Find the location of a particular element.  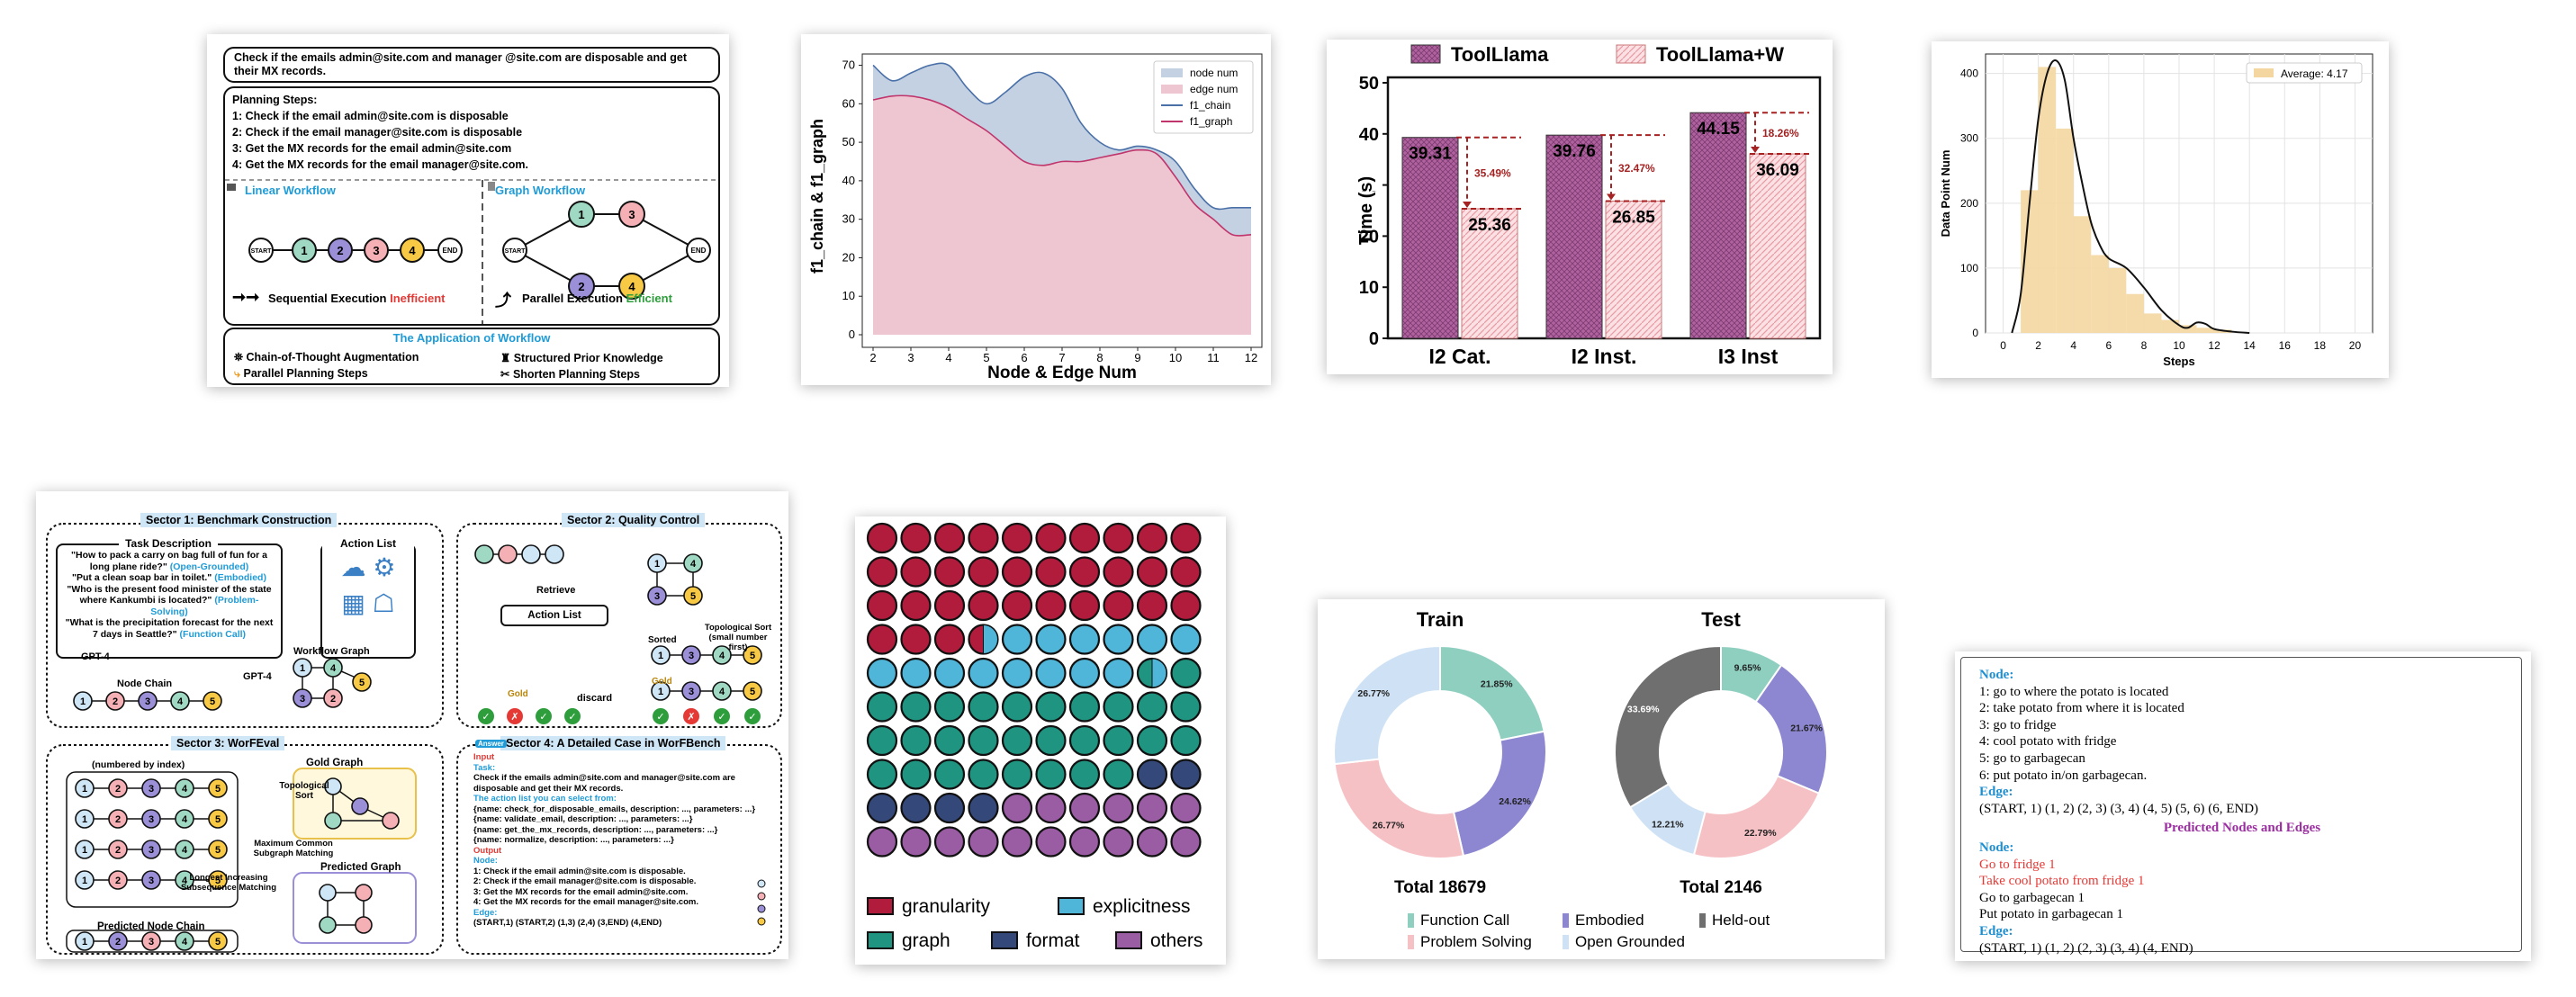

slice-label: 22.79% is located at coordinates (1760, 833).